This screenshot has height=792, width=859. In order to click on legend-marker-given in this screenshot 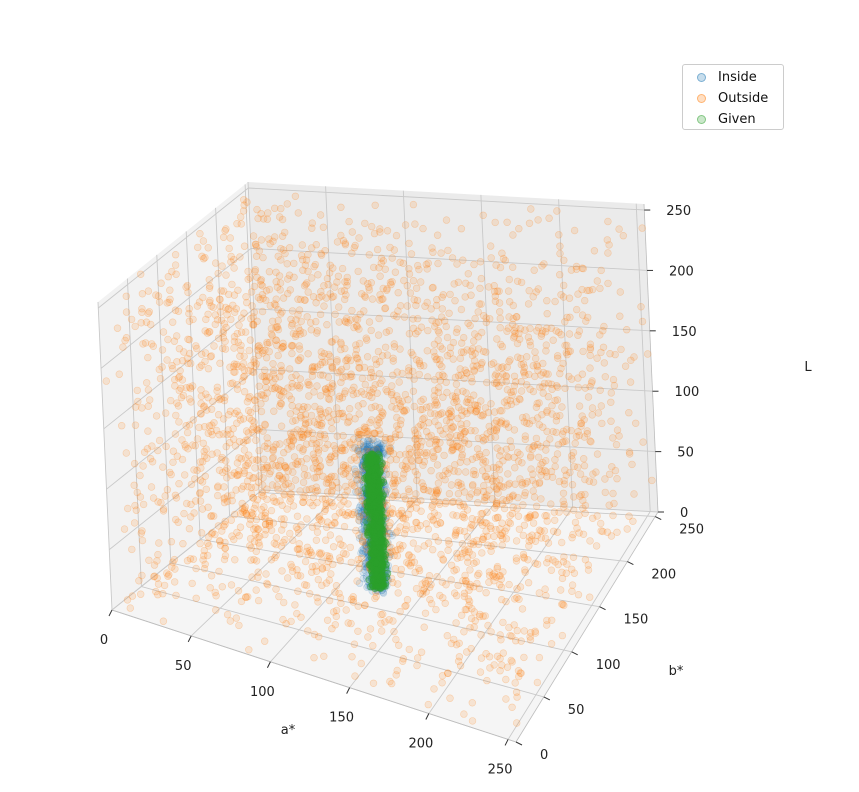, I will do `click(701, 119)`.